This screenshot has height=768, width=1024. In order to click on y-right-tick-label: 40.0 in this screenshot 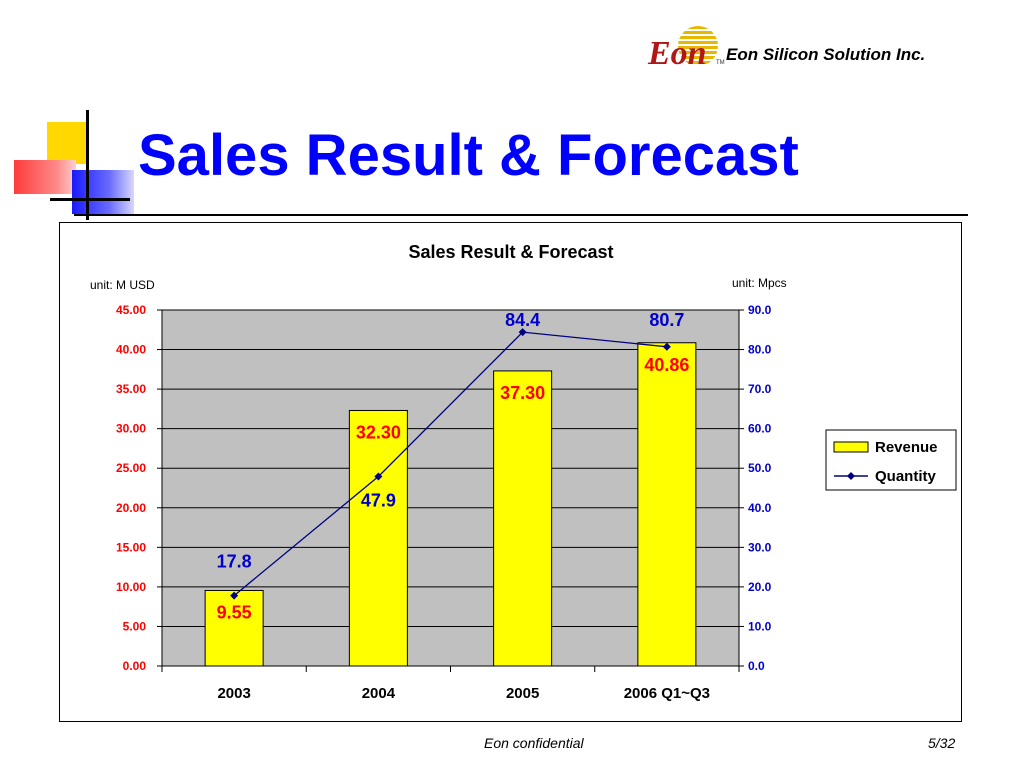, I will do `click(760, 508)`.